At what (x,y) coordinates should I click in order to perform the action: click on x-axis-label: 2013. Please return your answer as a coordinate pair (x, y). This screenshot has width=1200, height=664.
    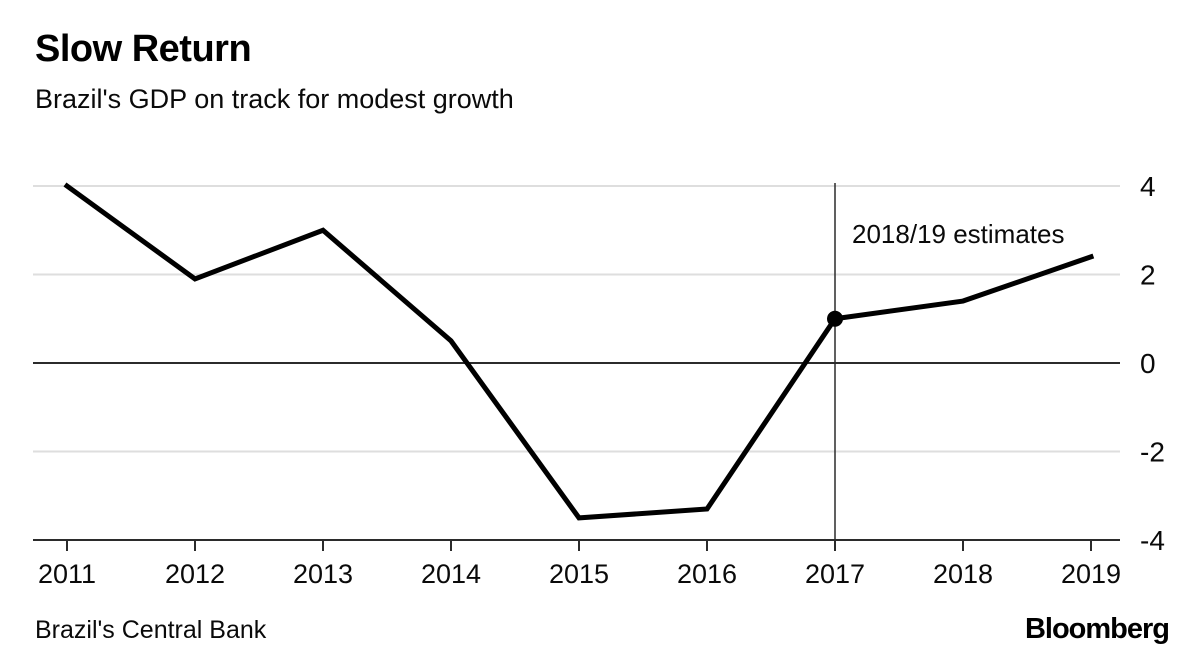
    Looking at the image, I should click on (323, 574).